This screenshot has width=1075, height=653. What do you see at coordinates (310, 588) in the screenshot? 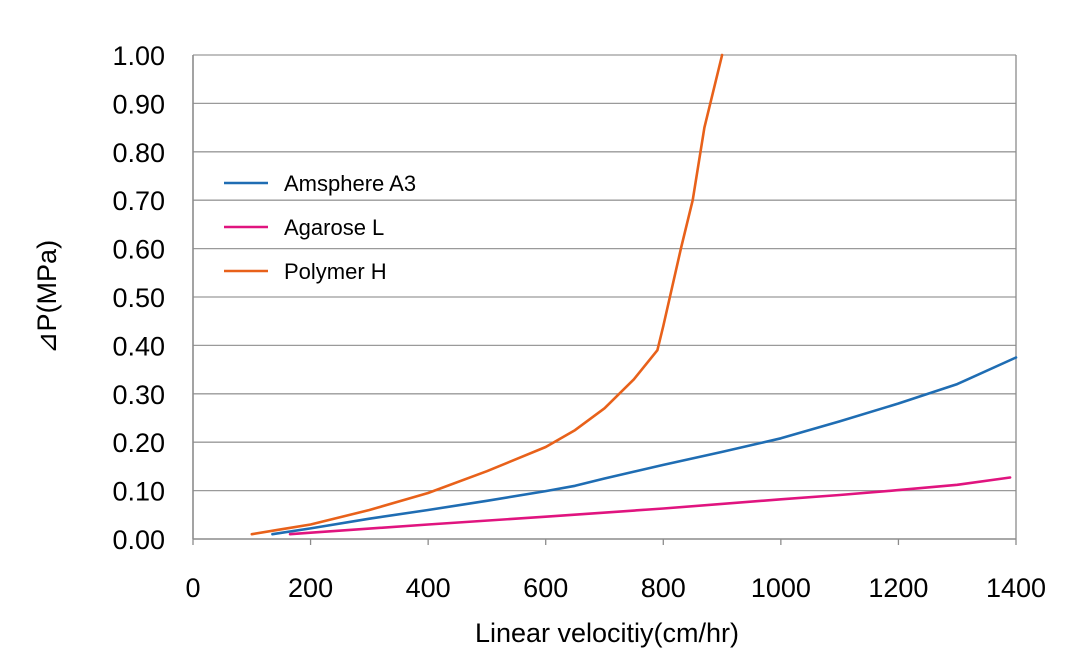
I see `x-tick-label: 200` at bounding box center [310, 588].